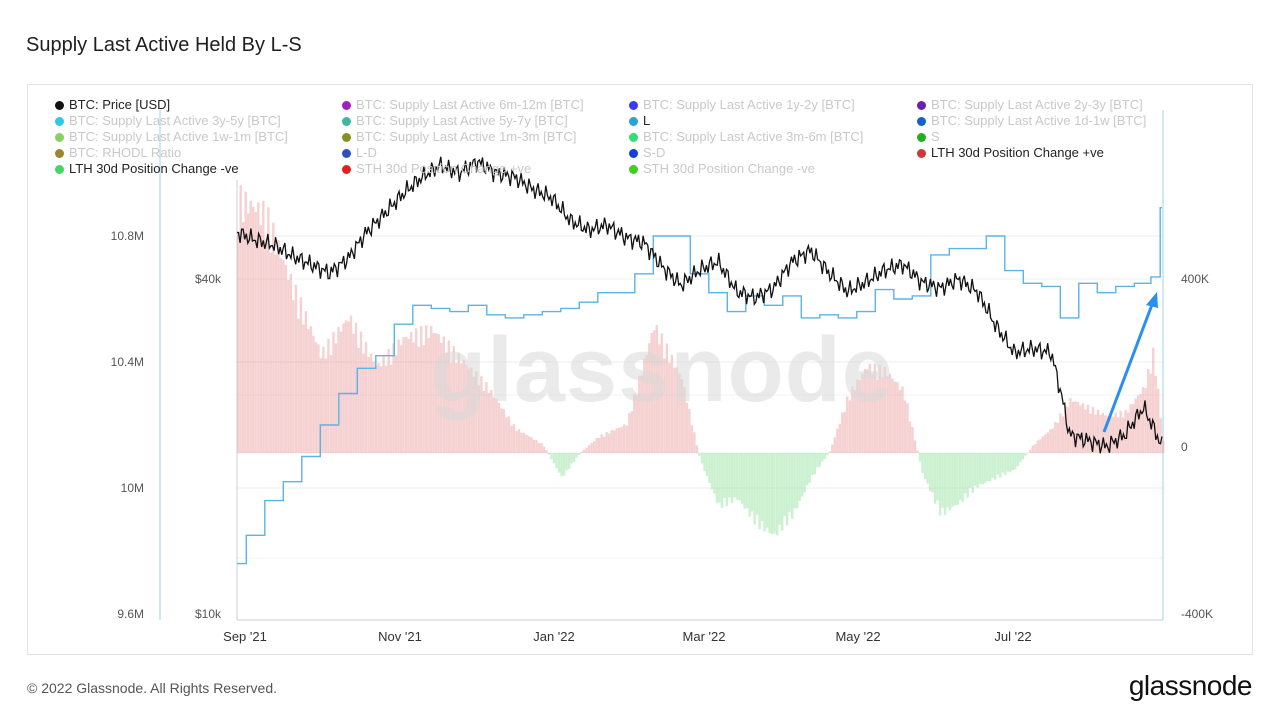 The height and width of the screenshot is (720, 1280). Describe the element at coordinates (118, 153) in the screenshot. I see `legend-item: BTC: RHODL Ratio` at that location.